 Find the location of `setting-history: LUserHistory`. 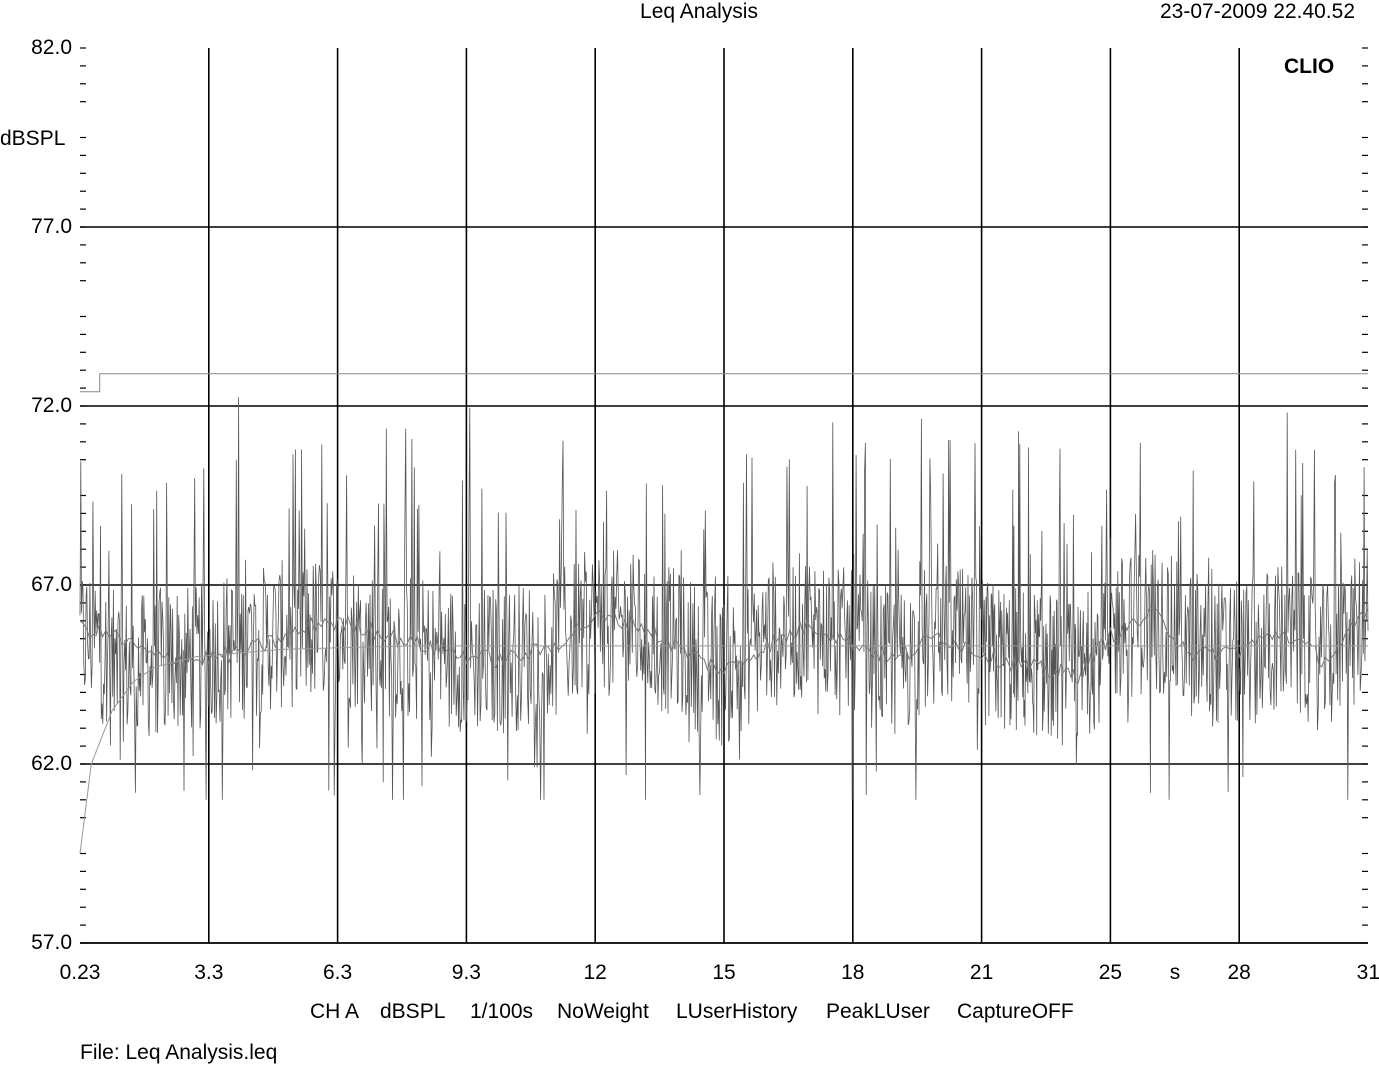

setting-history: LUserHistory is located at coordinates (737, 1011).